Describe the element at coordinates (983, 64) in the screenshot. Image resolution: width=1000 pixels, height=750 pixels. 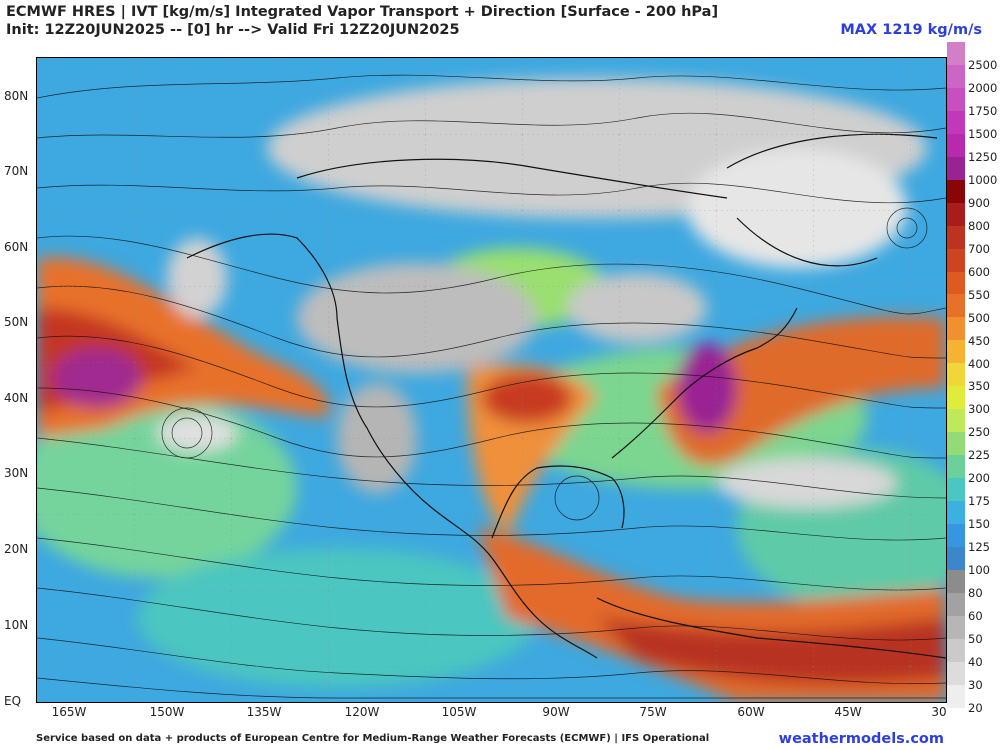
I see `colorbar-level-label: 2500` at that location.